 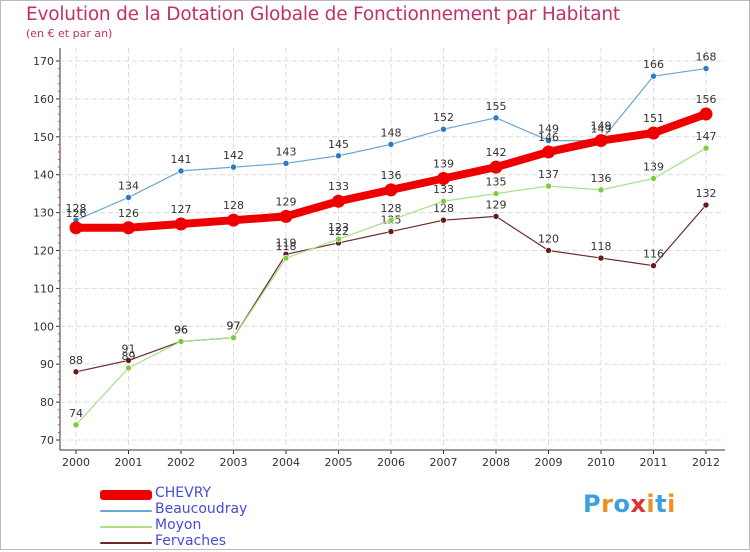 What do you see at coordinates (496, 182) in the screenshot?
I see `data-label-moyon: 135` at bounding box center [496, 182].